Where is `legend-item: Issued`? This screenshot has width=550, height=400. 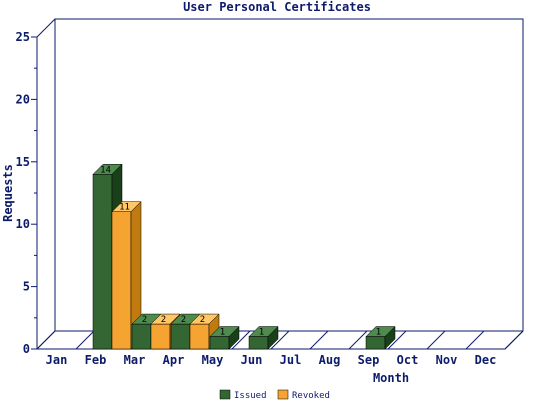
legend-item: Issued is located at coordinates (243, 394).